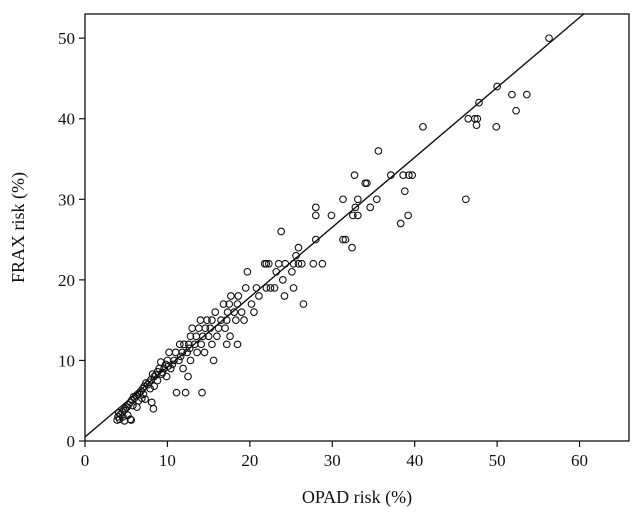 This screenshot has height=522, width=643. Describe the element at coordinates (357, 497) in the screenshot. I see `x-axis-title: OPAD risk (%)` at that location.